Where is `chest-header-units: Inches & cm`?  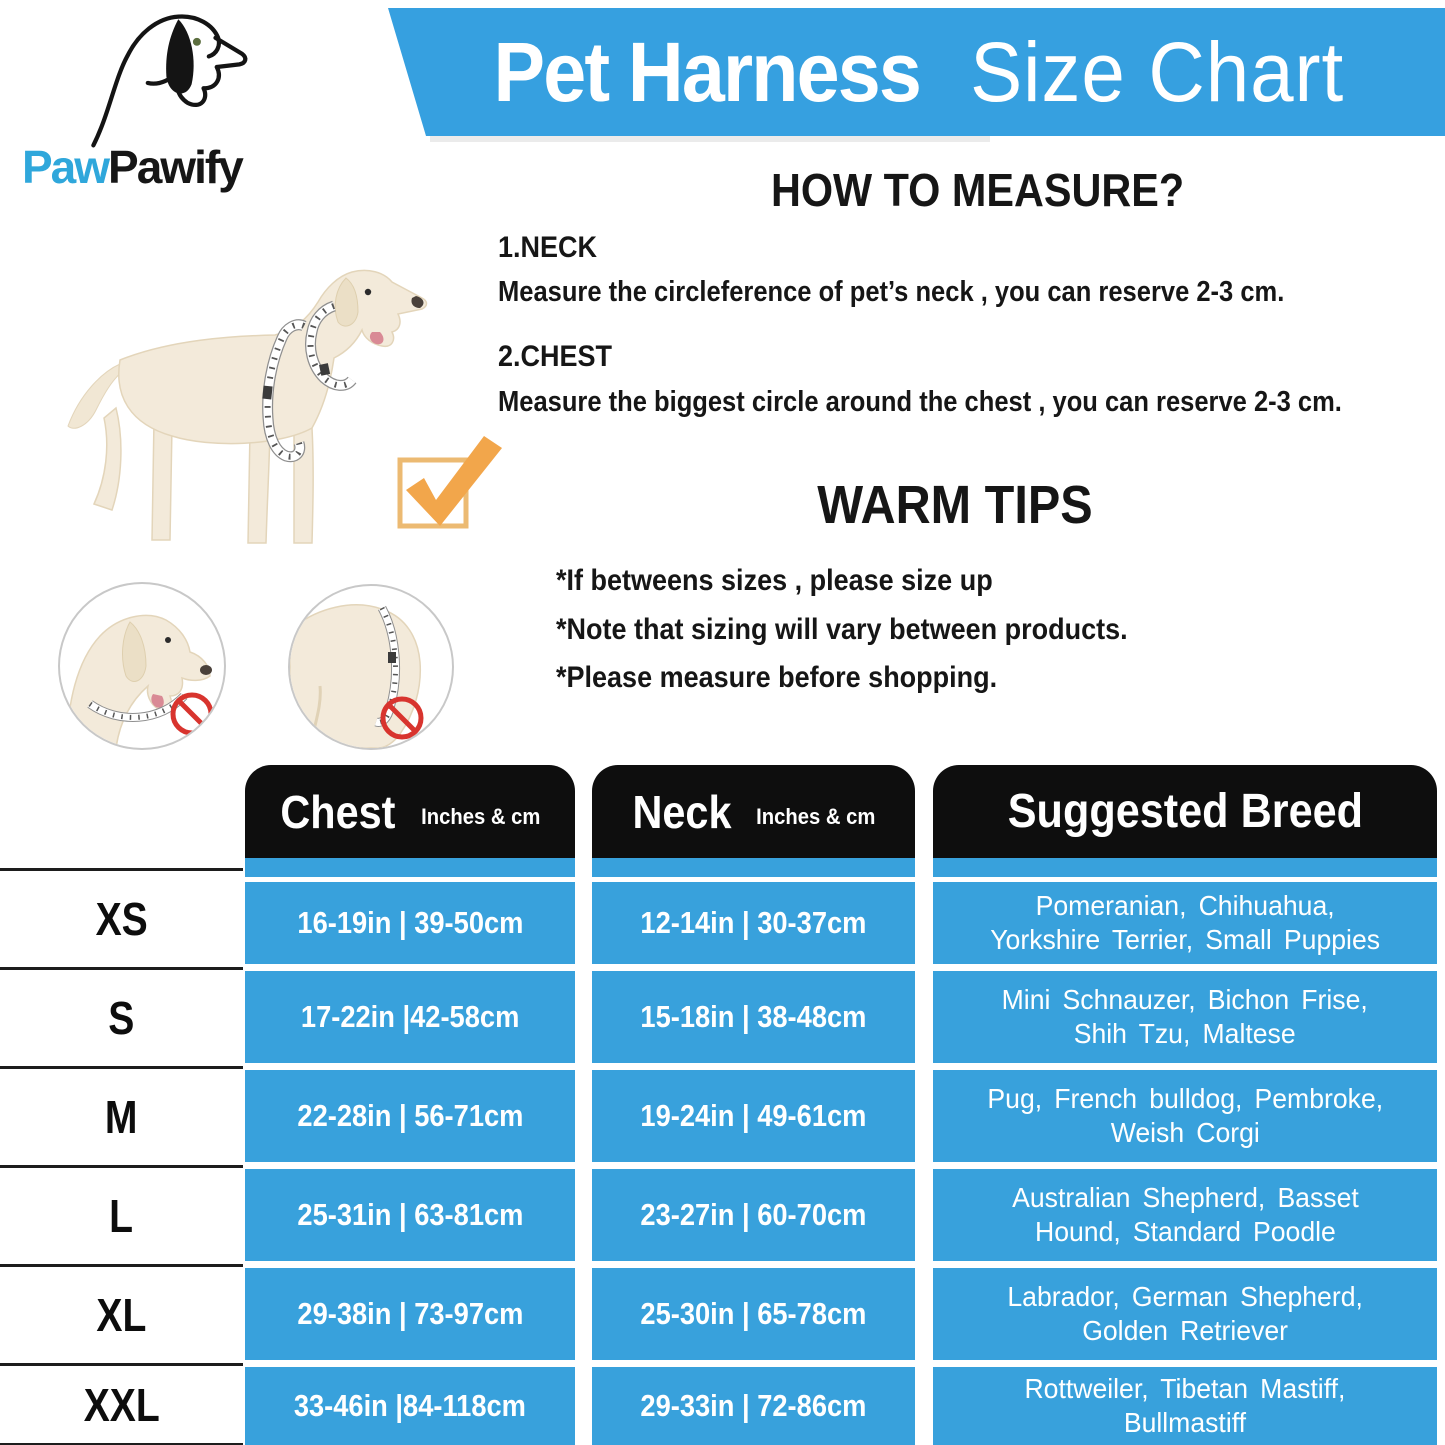
chest-header-units: Inches & cm is located at coordinates (481, 816).